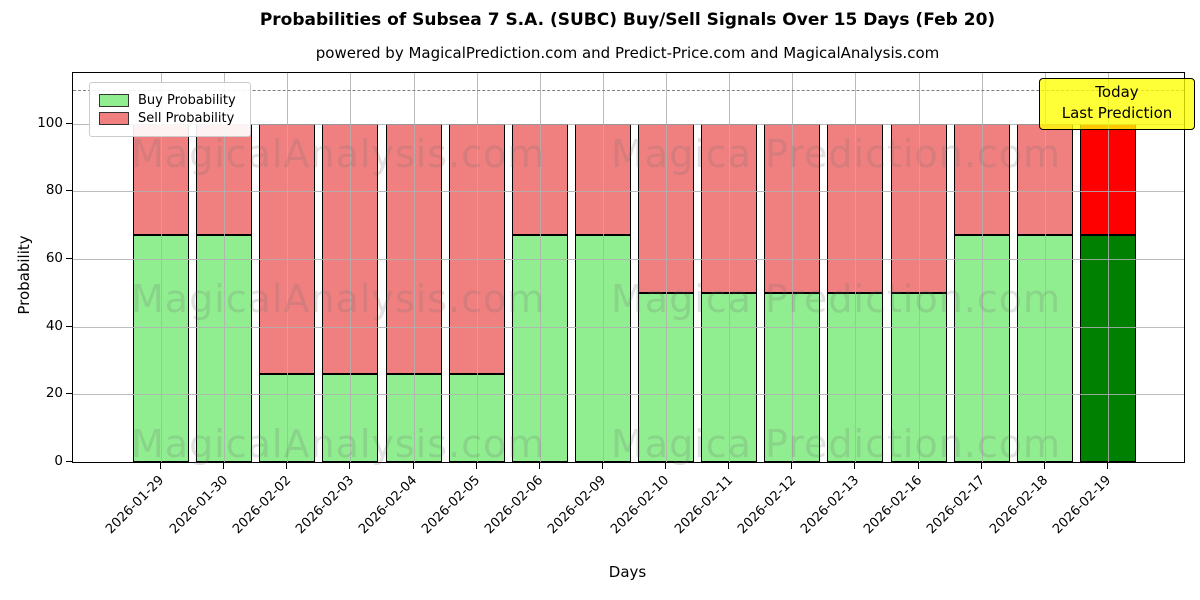  I want to click on x-tick-label: 2026-02-17, so click(956, 505).